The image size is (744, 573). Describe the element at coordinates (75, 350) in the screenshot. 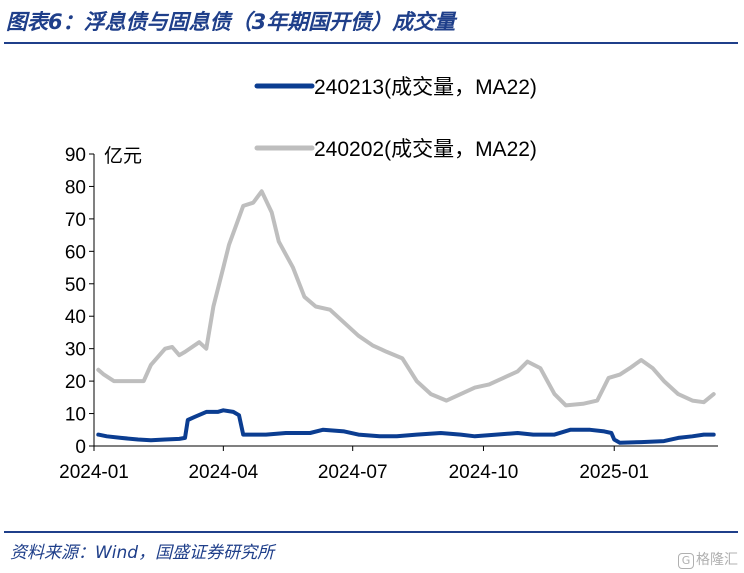

I see `y-tick-label: 30` at that location.